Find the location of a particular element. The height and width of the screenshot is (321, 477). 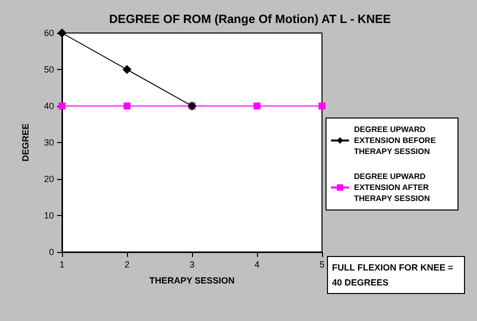

legend-label: DEGREE UPWARD EXTENSION BEFORE THERAPY SESSION is located at coordinates (396, 140).